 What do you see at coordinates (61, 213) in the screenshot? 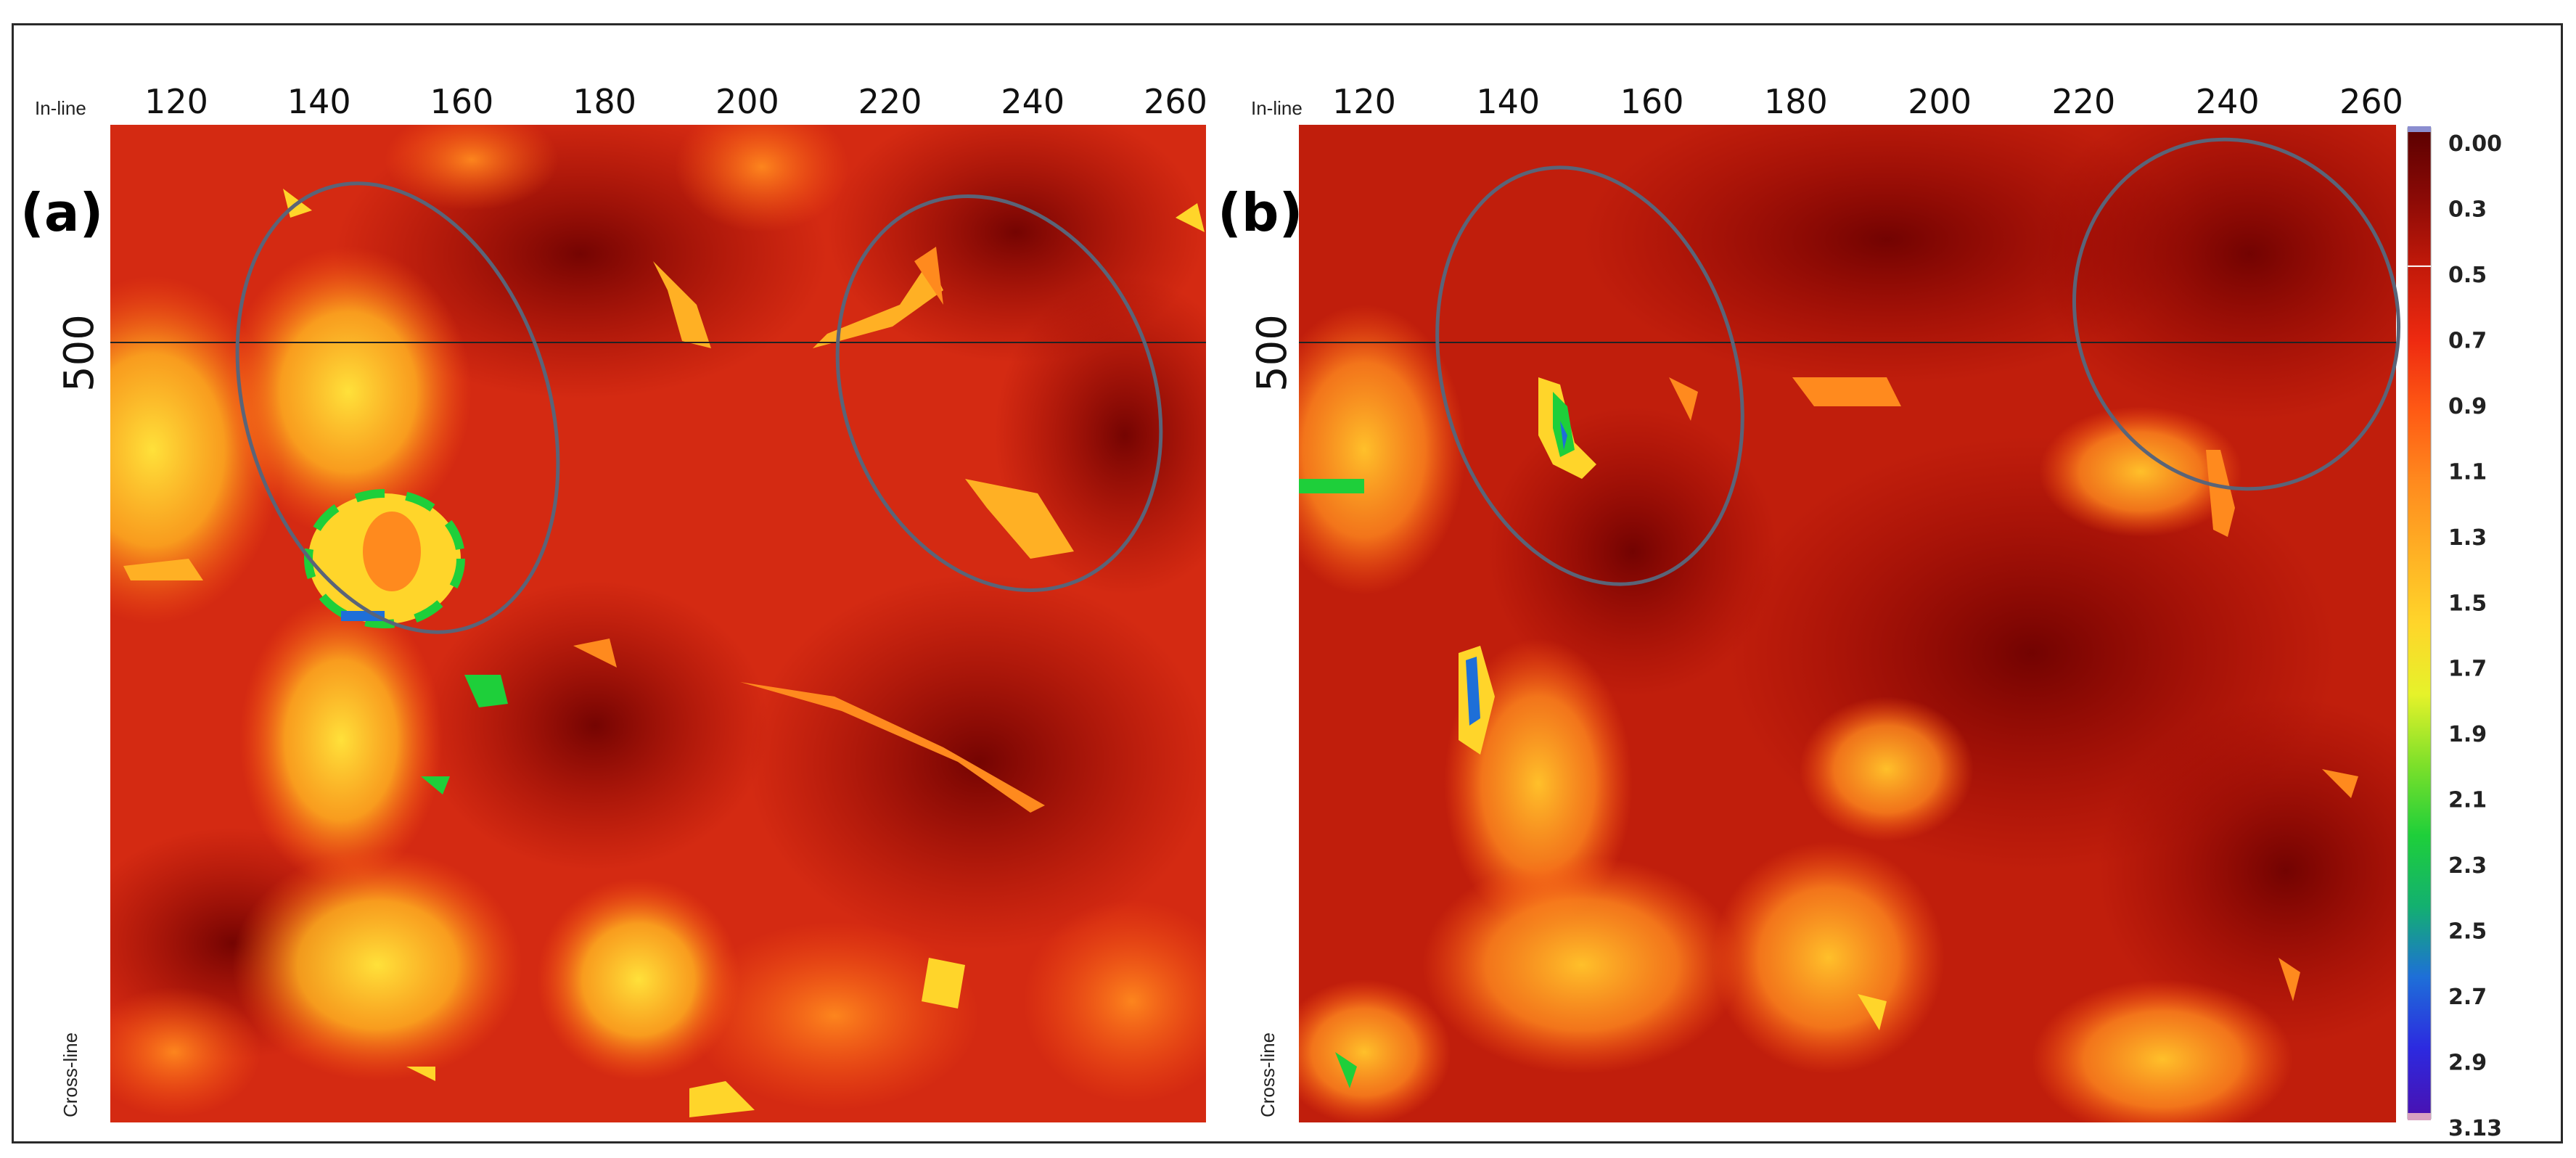
I see `panel-letter-a: (a)` at bounding box center [61, 213].